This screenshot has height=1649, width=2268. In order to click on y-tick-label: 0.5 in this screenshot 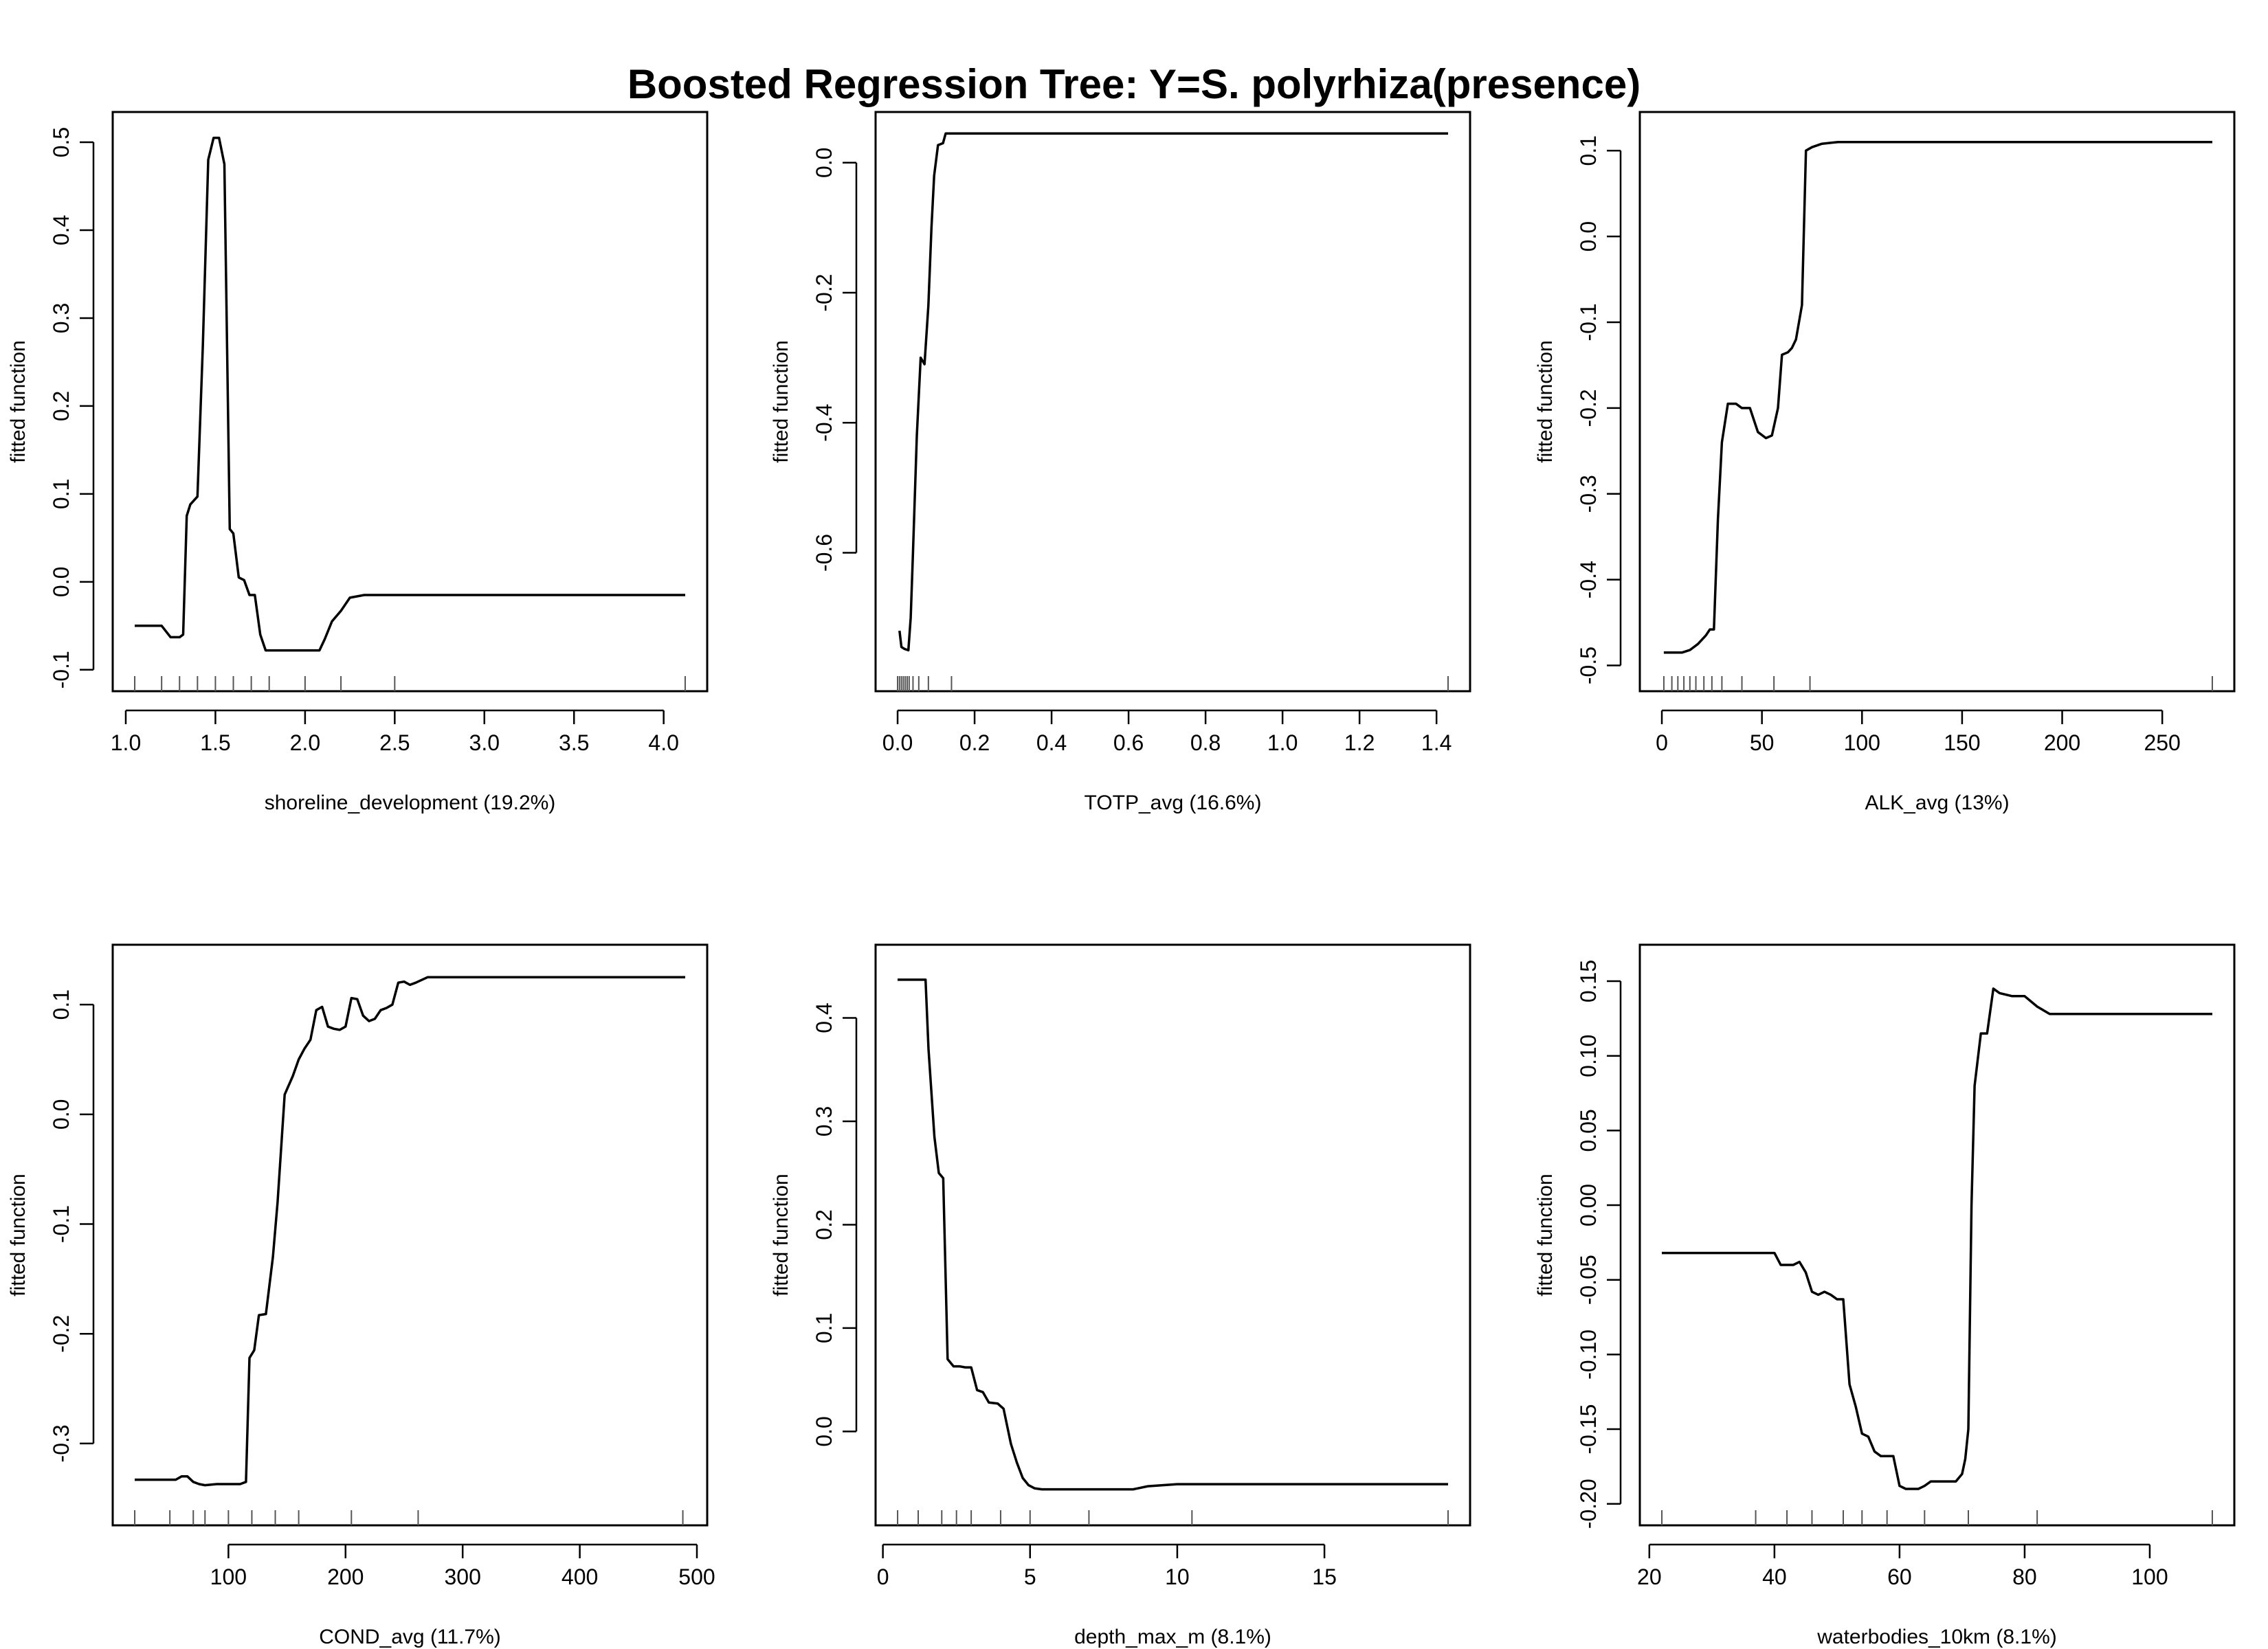, I will do `click(61, 142)`.